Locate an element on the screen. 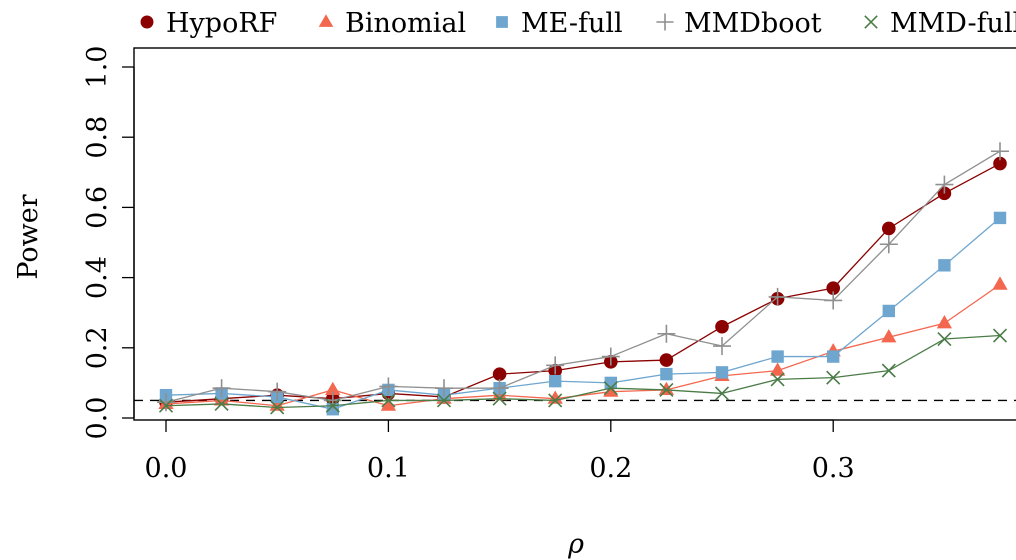 This screenshot has height=560, width=1016. legend-item-mmdboot: MMDboot is located at coordinates (739, 23).